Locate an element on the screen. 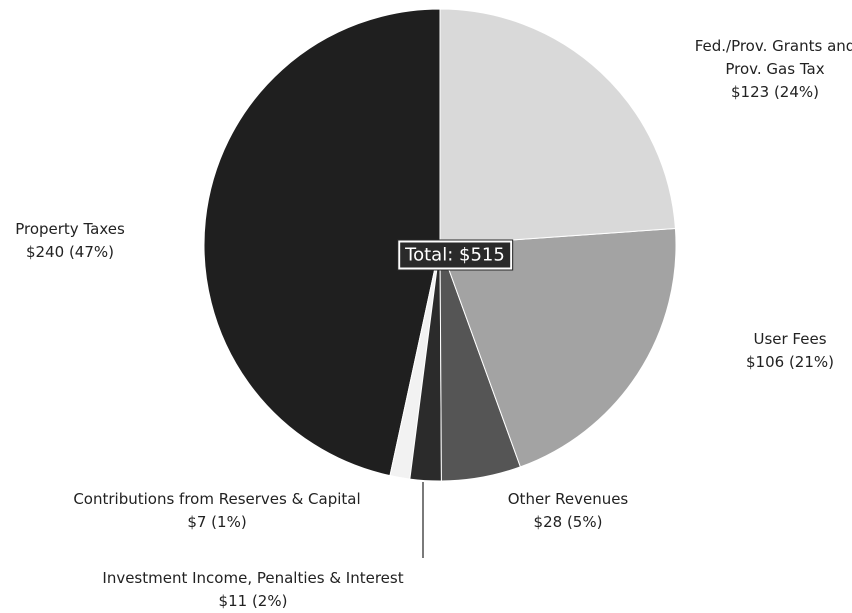 This screenshot has height=613, width=852. value-label: $106 (21%) is located at coordinates (790, 362).